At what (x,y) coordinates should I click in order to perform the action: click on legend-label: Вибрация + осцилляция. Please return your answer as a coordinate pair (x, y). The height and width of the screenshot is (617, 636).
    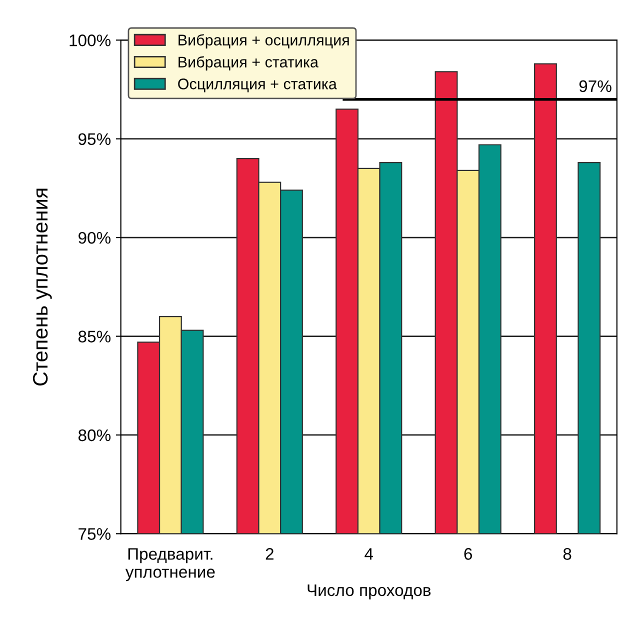
    Looking at the image, I should click on (263, 41).